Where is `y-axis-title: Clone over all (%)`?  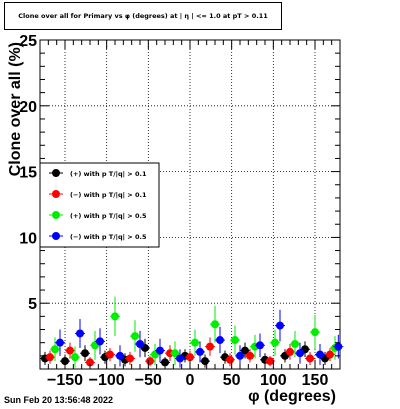 y-axis-title: Clone over all (%) is located at coordinates (15, 109).